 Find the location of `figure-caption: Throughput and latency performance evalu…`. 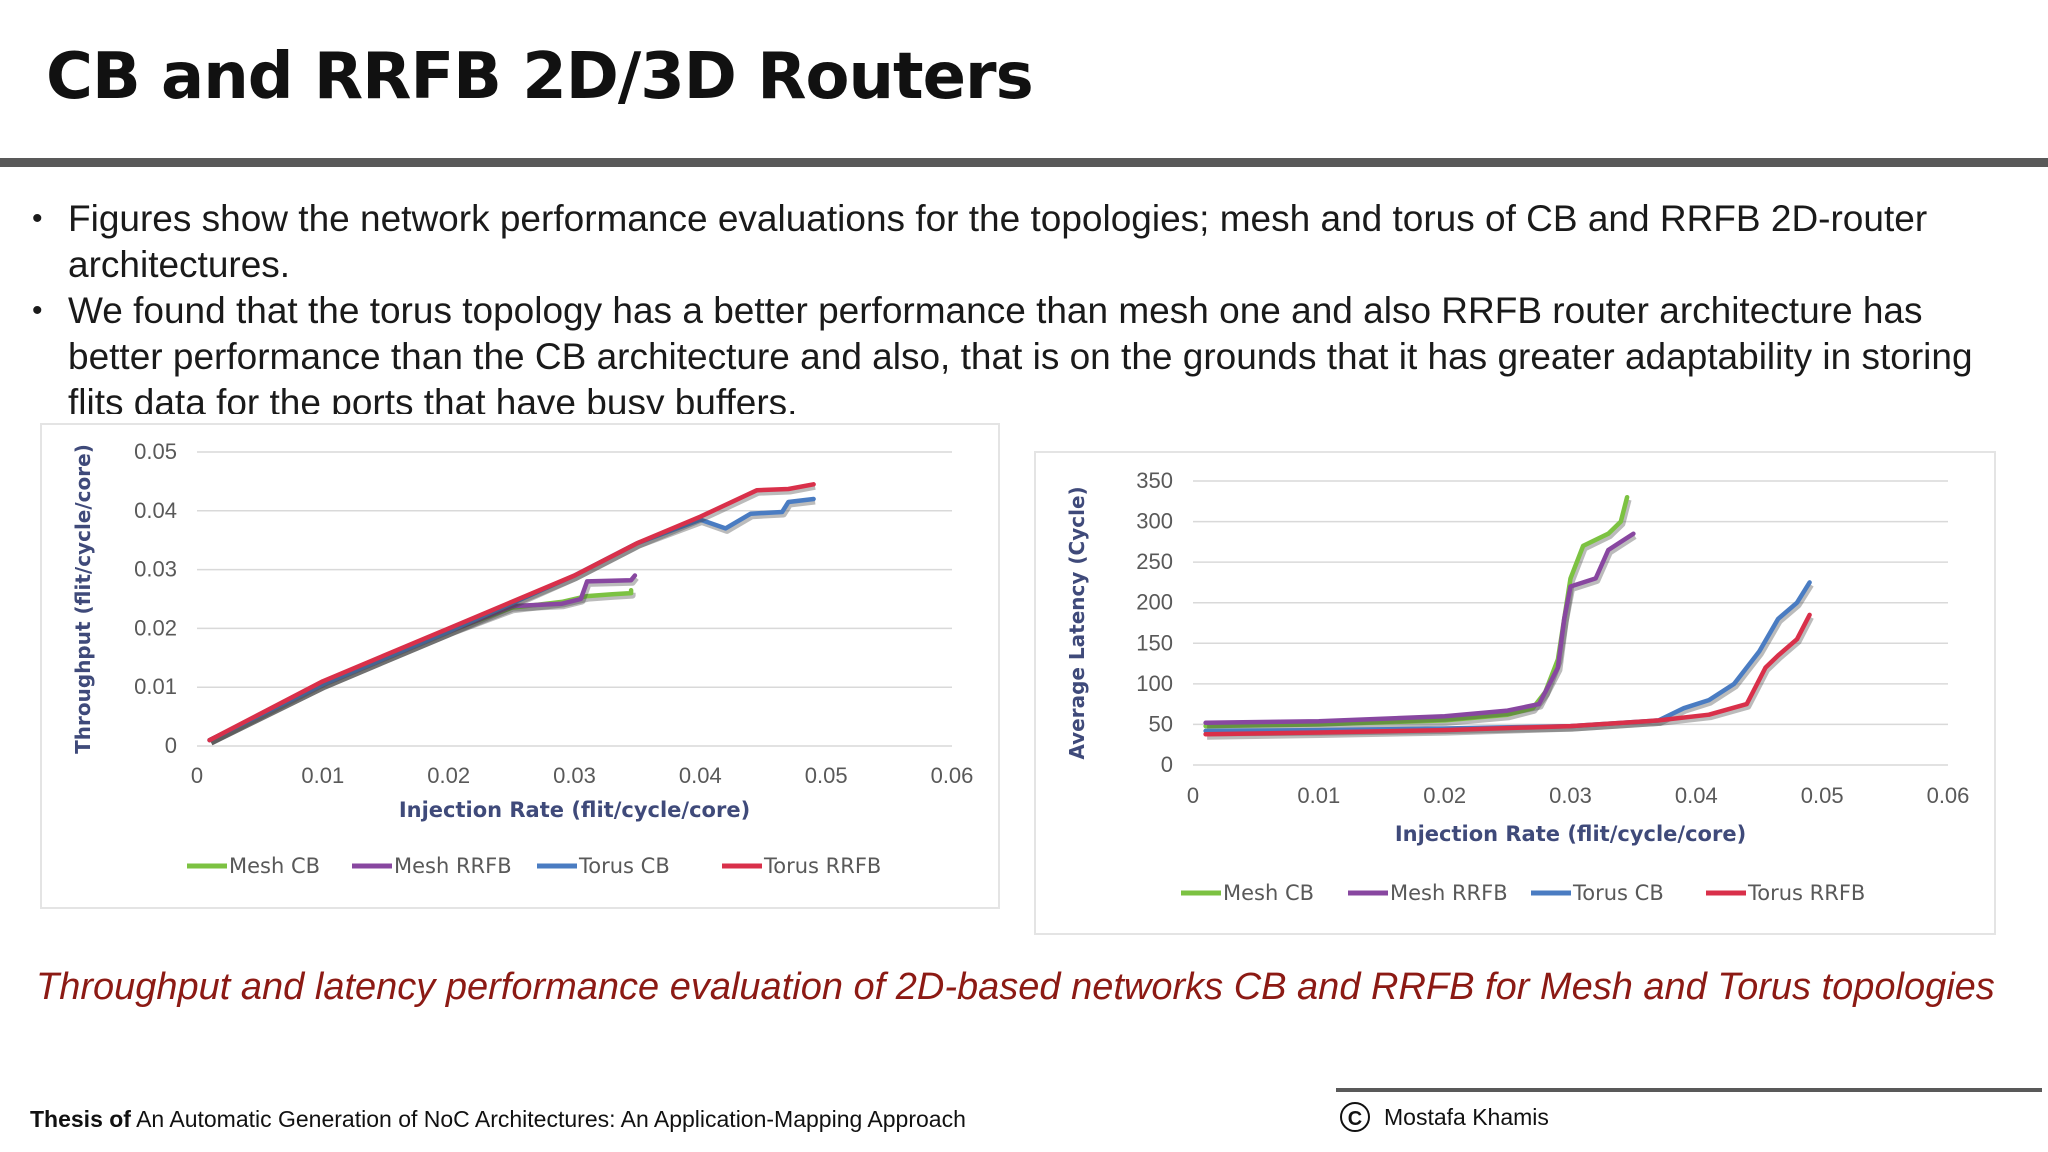

figure-caption: Throughput and latency performance evalu… is located at coordinates (1015, 987).